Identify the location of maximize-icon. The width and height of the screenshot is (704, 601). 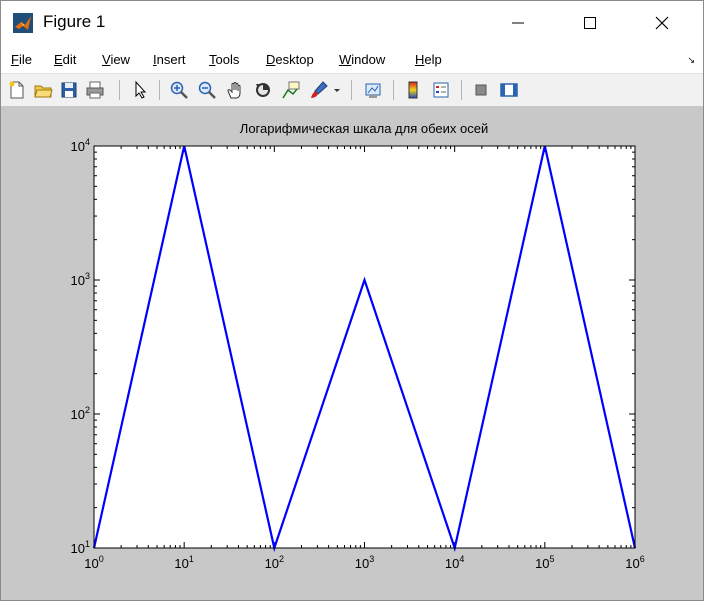
(590, 23).